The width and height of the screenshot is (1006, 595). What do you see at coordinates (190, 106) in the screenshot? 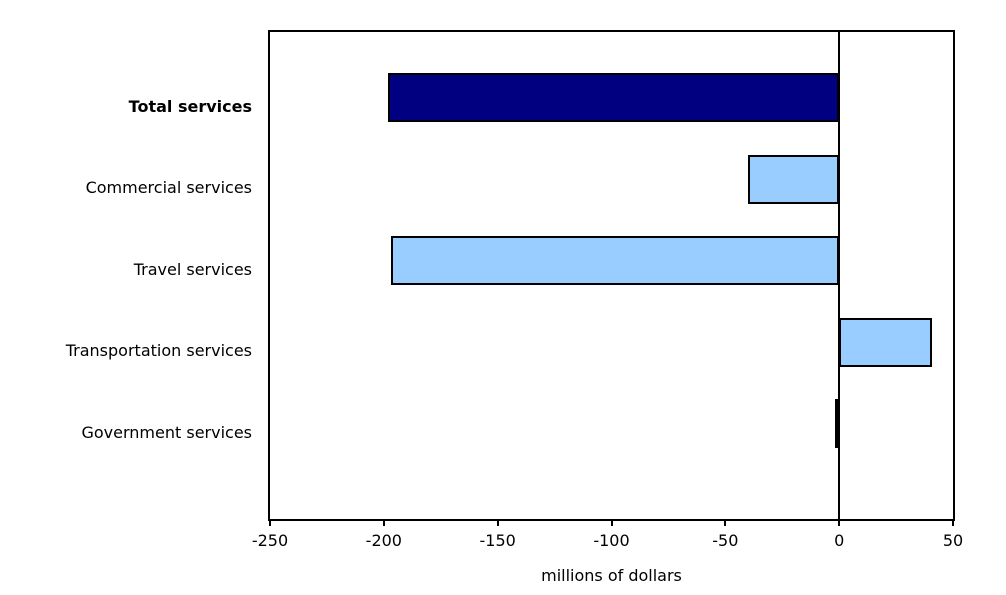
I see `category-label-total-services: Total services` at bounding box center [190, 106].